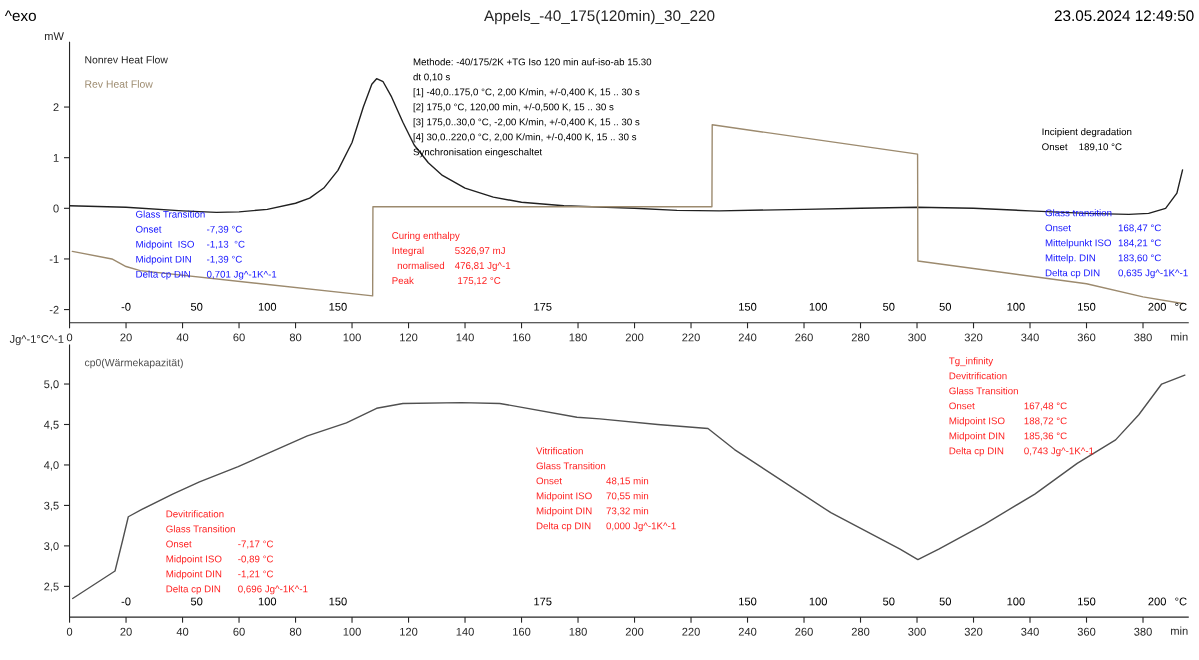 The image size is (1199, 660). I want to click on text: Incipient degradation Onset 189,10 °C, so click(1087, 140).